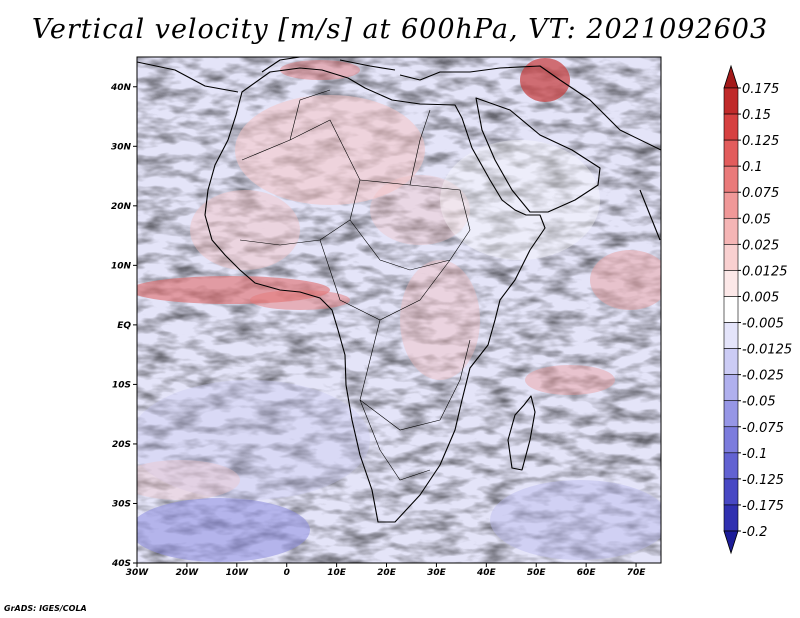 The height and width of the screenshot is (618, 800). I want to click on lat-axis: 40N 30N 20N 10N EQ 10S 20S 30S 40S, so click(123, 326).